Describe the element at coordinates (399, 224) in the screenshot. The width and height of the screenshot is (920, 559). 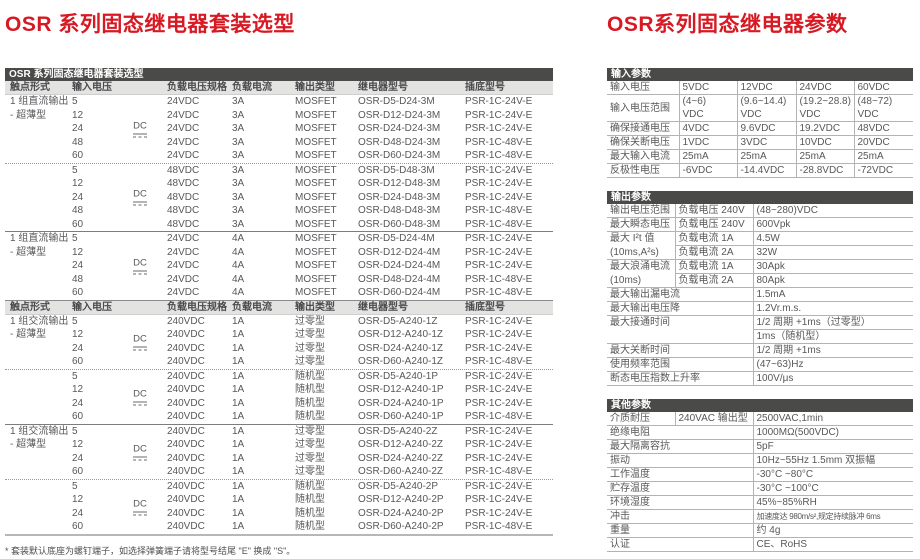
I see `relay-model-cell: OSR-D60-D48-3M` at that location.